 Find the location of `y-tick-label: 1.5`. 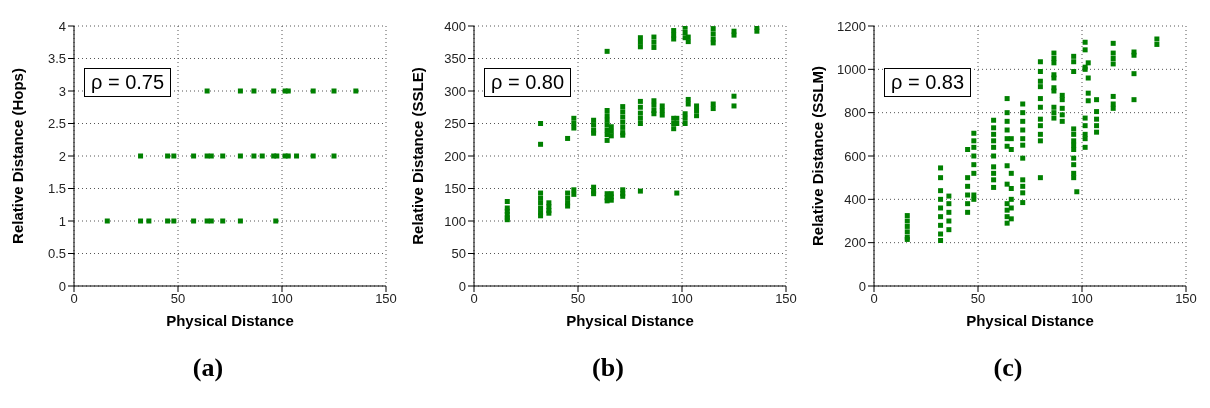

y-tick-label: 1.5 is located at coordinates (56, 189).